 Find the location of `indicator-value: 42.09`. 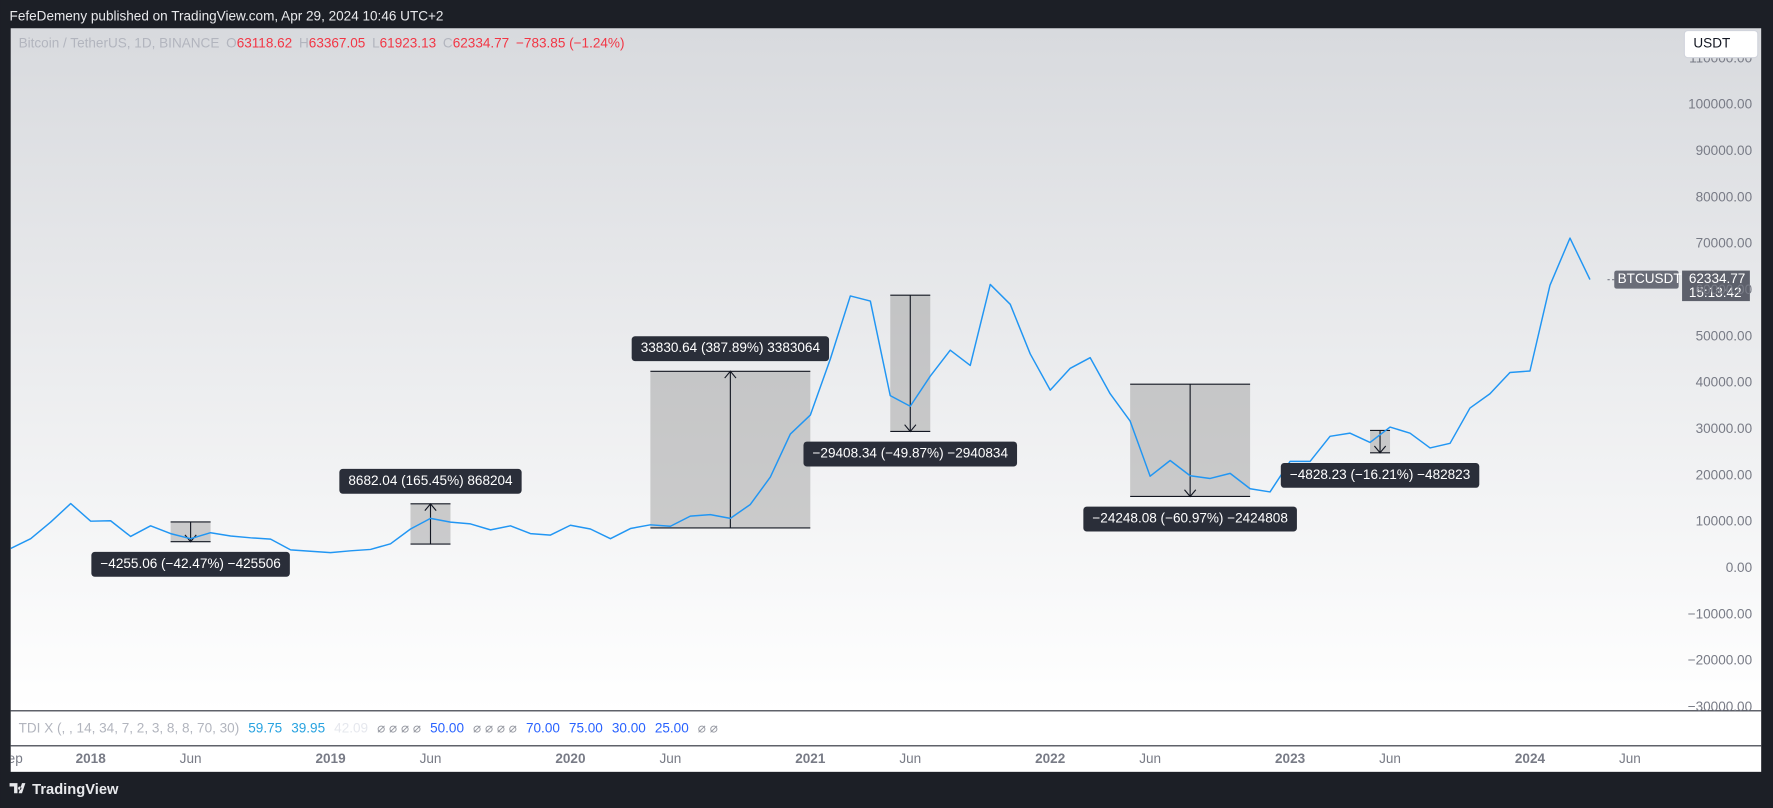

indicator-value: 42.09 is located at coordinates (351, 727).